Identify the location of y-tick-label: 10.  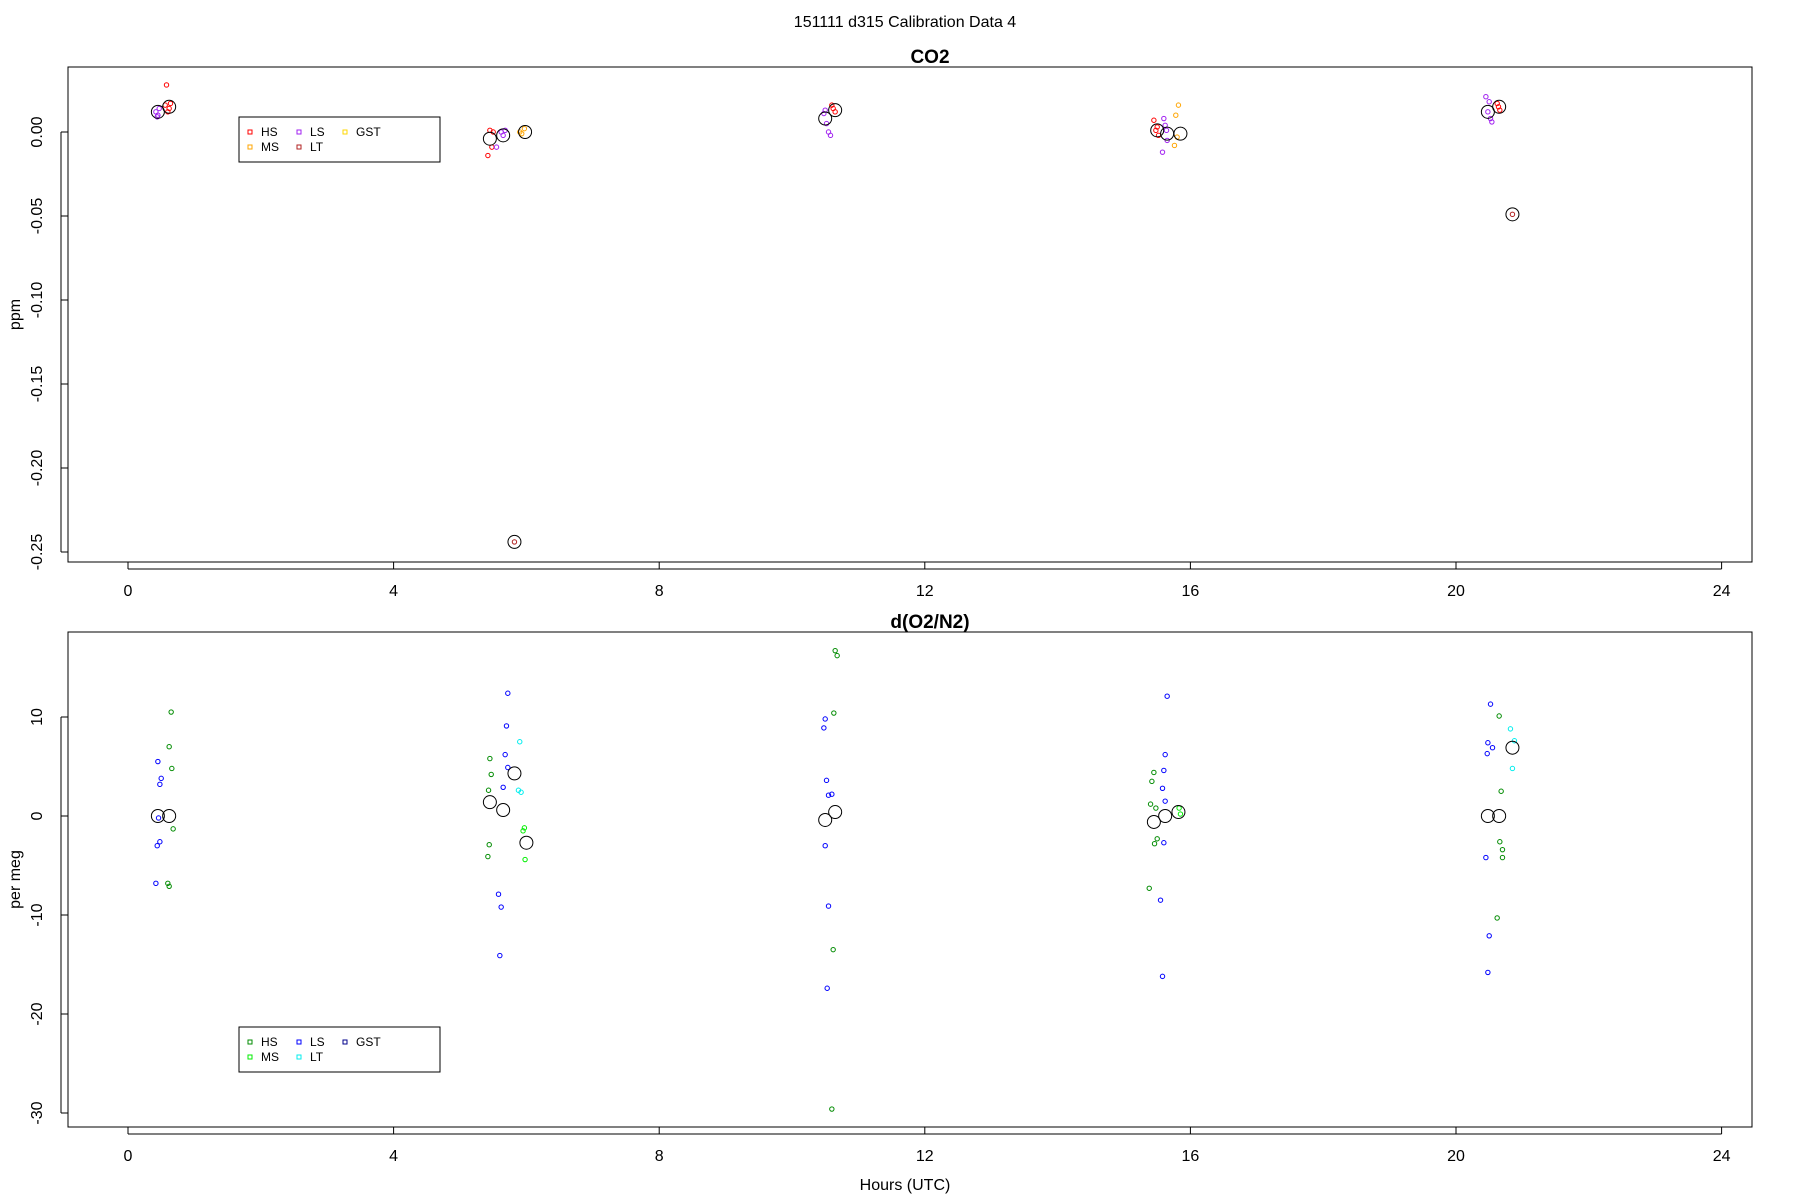
(37, 717).